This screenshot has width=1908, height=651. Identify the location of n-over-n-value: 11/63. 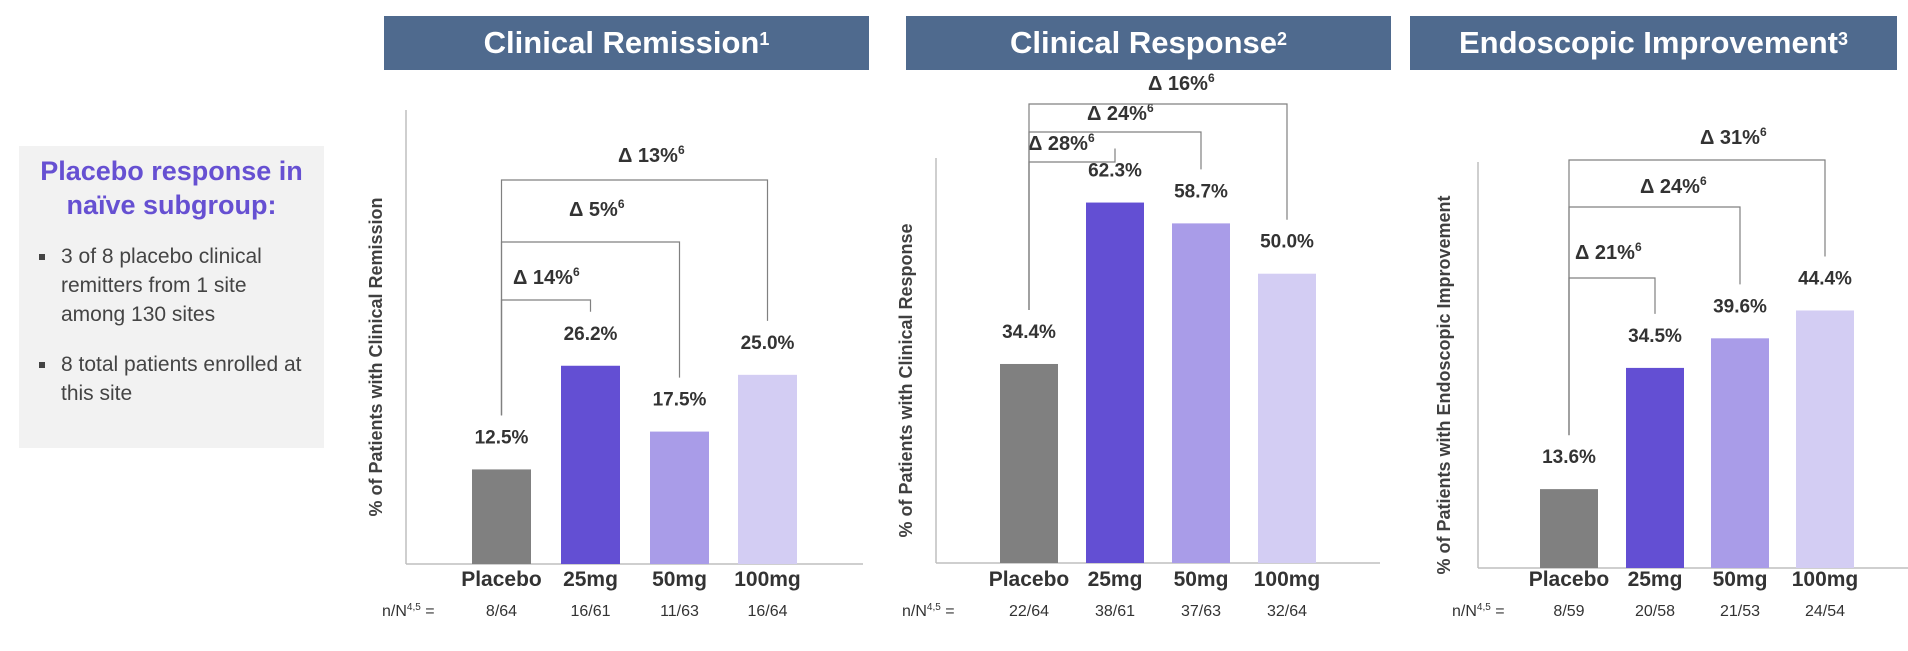
(679, 611).